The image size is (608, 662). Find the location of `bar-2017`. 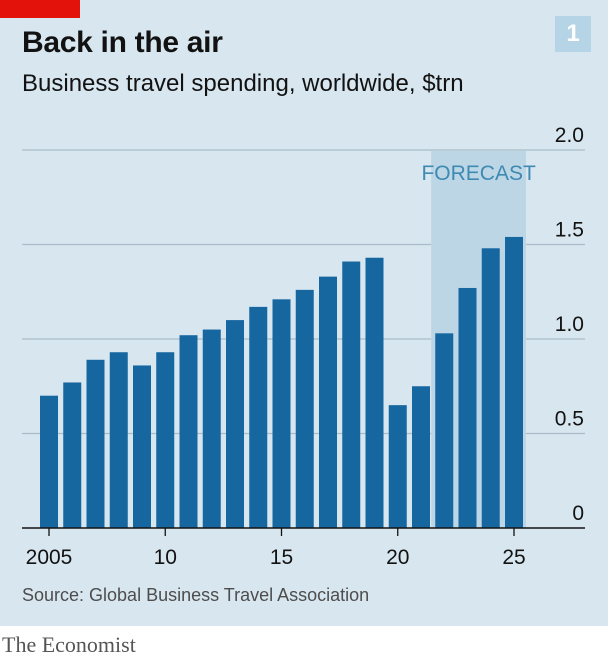

bar-2017 is located at coordinates (328, 402).